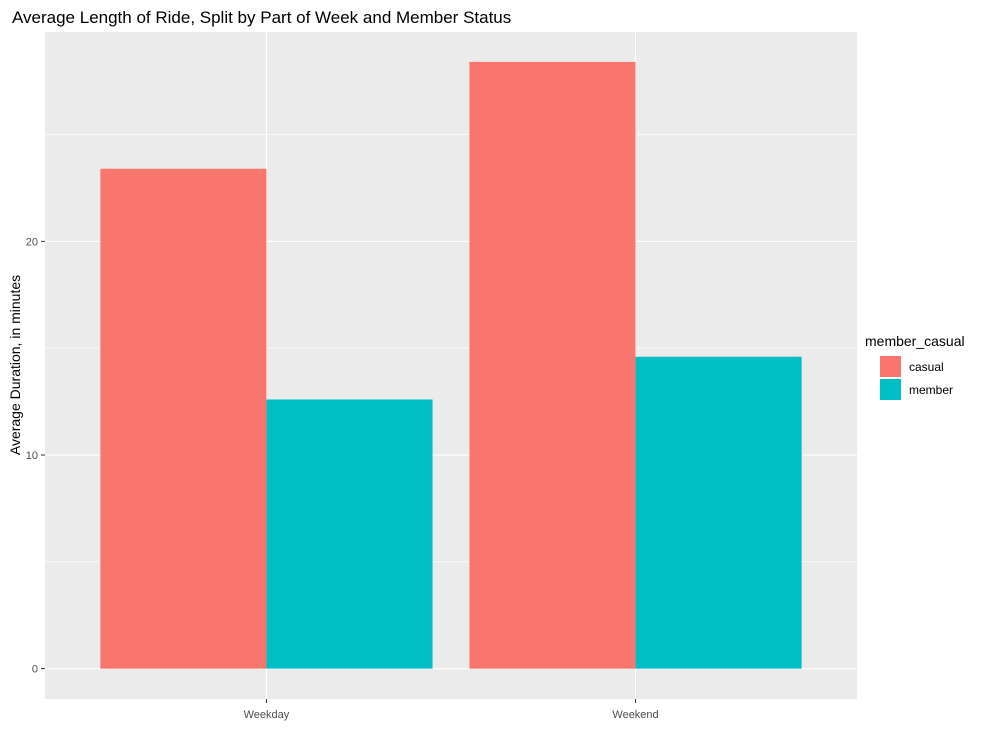 This screenshot has width=1000, height=745. What do you see at coordinates (183, 418) in the screenshot?
I see `bar-casual-weekday` at bounding box center [183, 418].